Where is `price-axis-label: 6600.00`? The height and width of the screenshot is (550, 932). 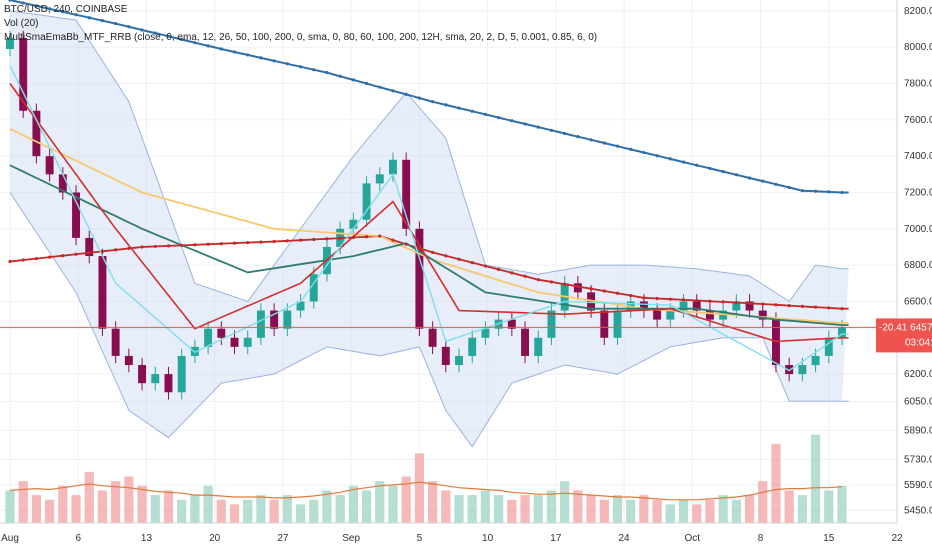
price-axis-label: 6600.00 is located at coordinates (918, 301).